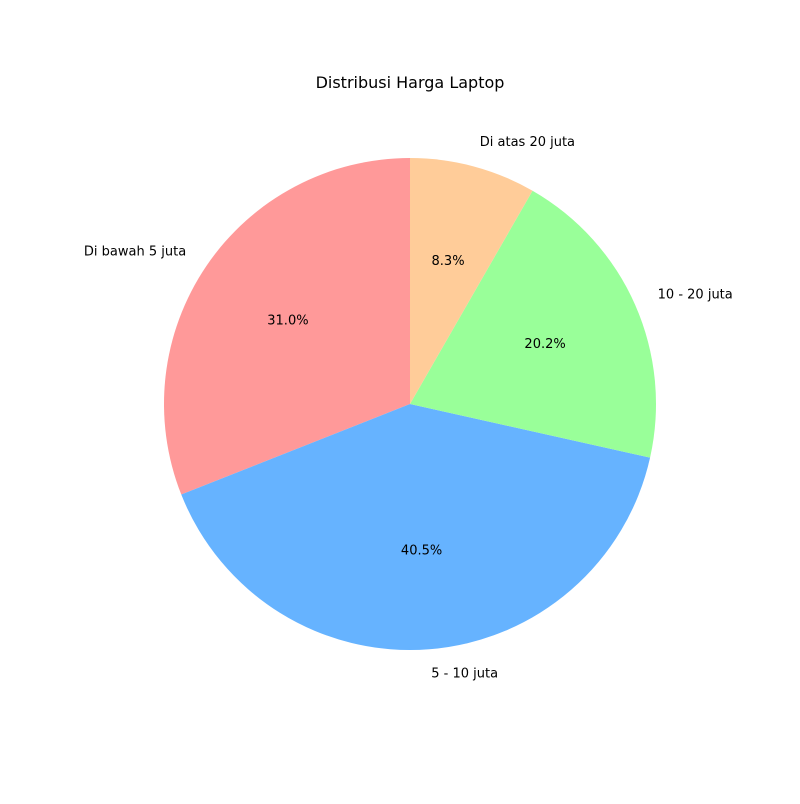 This screenshot has height=804, width=800. What do you see at coordinates (421, 551) in the screenshot?
I see `slice-percentage-label: 40.5%` at bounding box center [421, 551].